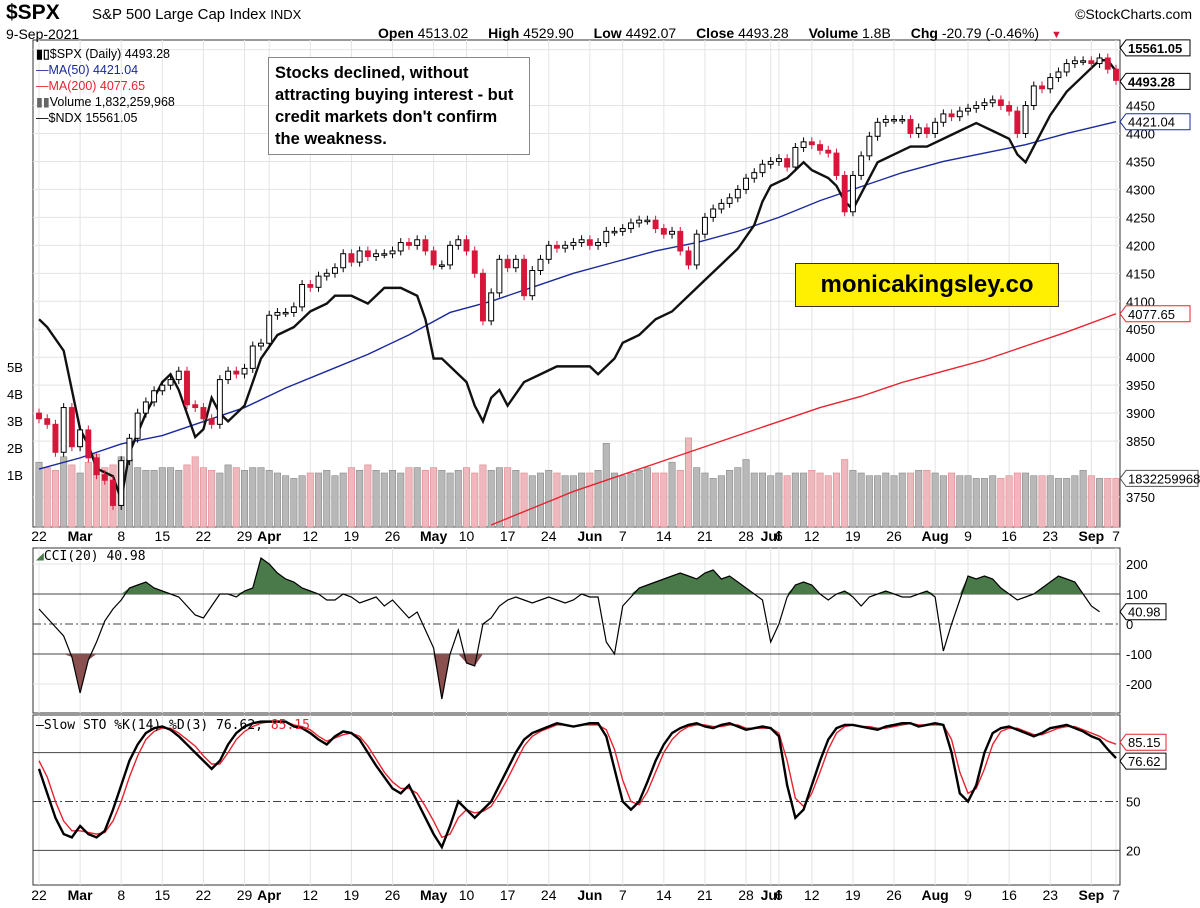 The height and width of the screenshot is (908, 1200). Describe the element at coordinates (87, 118) in the screenshot. I see `legend-ndx: —$NDX 15561.05` at that location.